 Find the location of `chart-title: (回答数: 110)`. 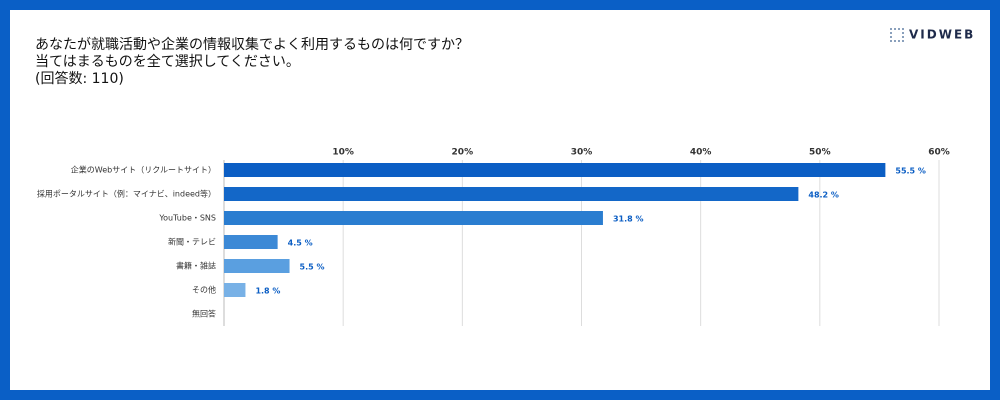

chart-title: (回答数: 110) is located at coordinates (79, 78).